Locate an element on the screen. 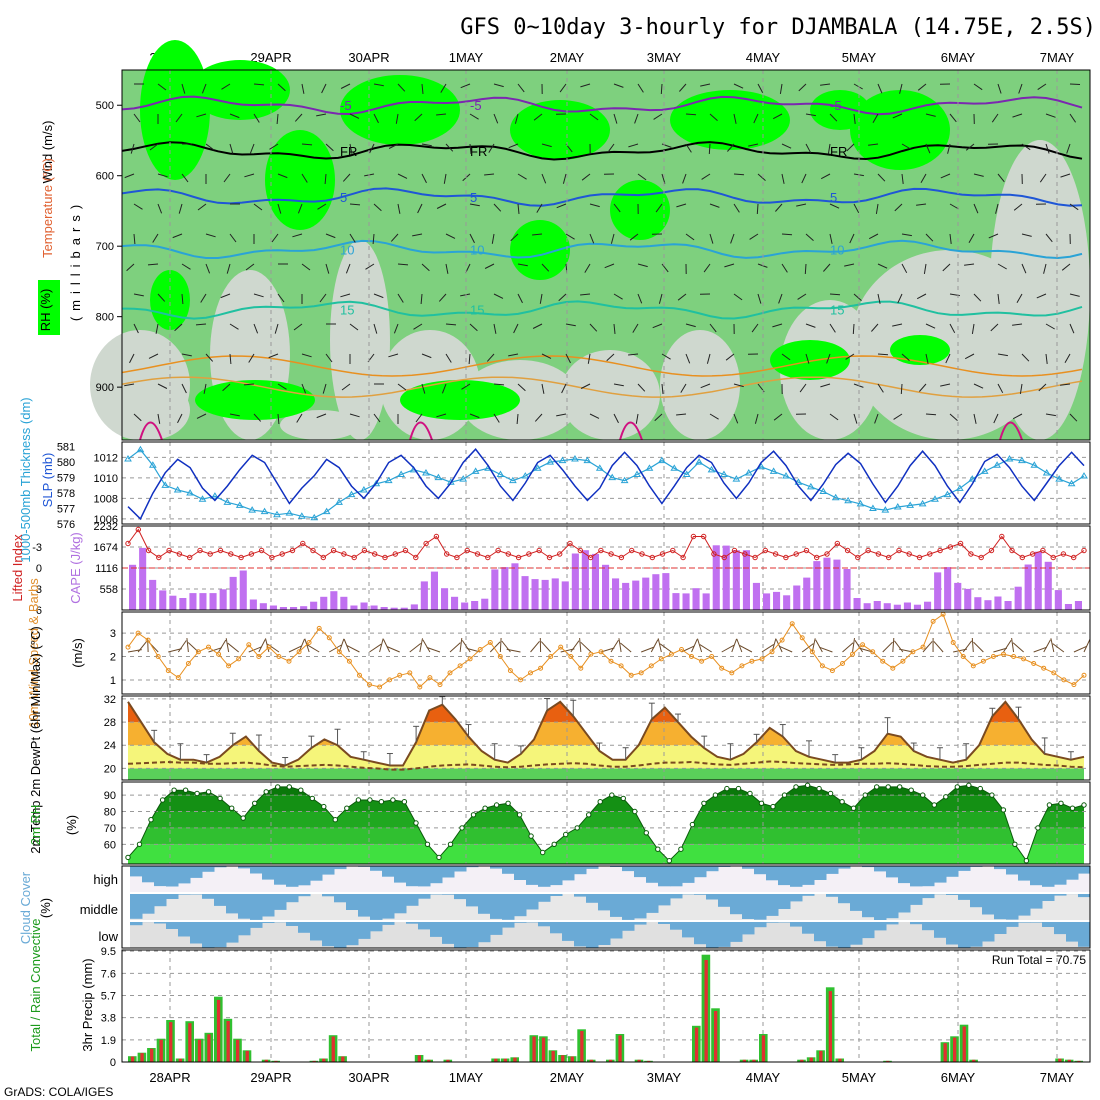  p1-label-wind: Wind (m/s) is located at coordinates (47, 152).